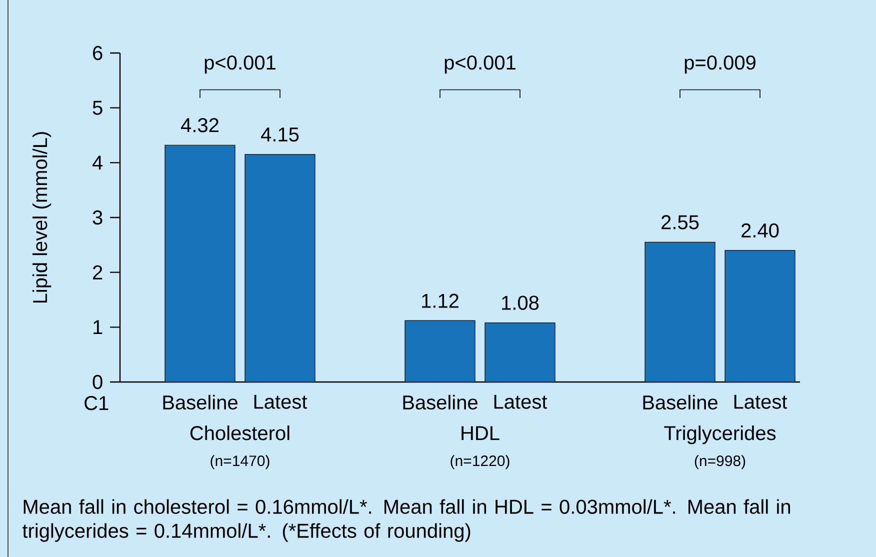  Describe the element at coordinates (98, 327) in the screenshot. I see `y-tick-label: 1` at that location.